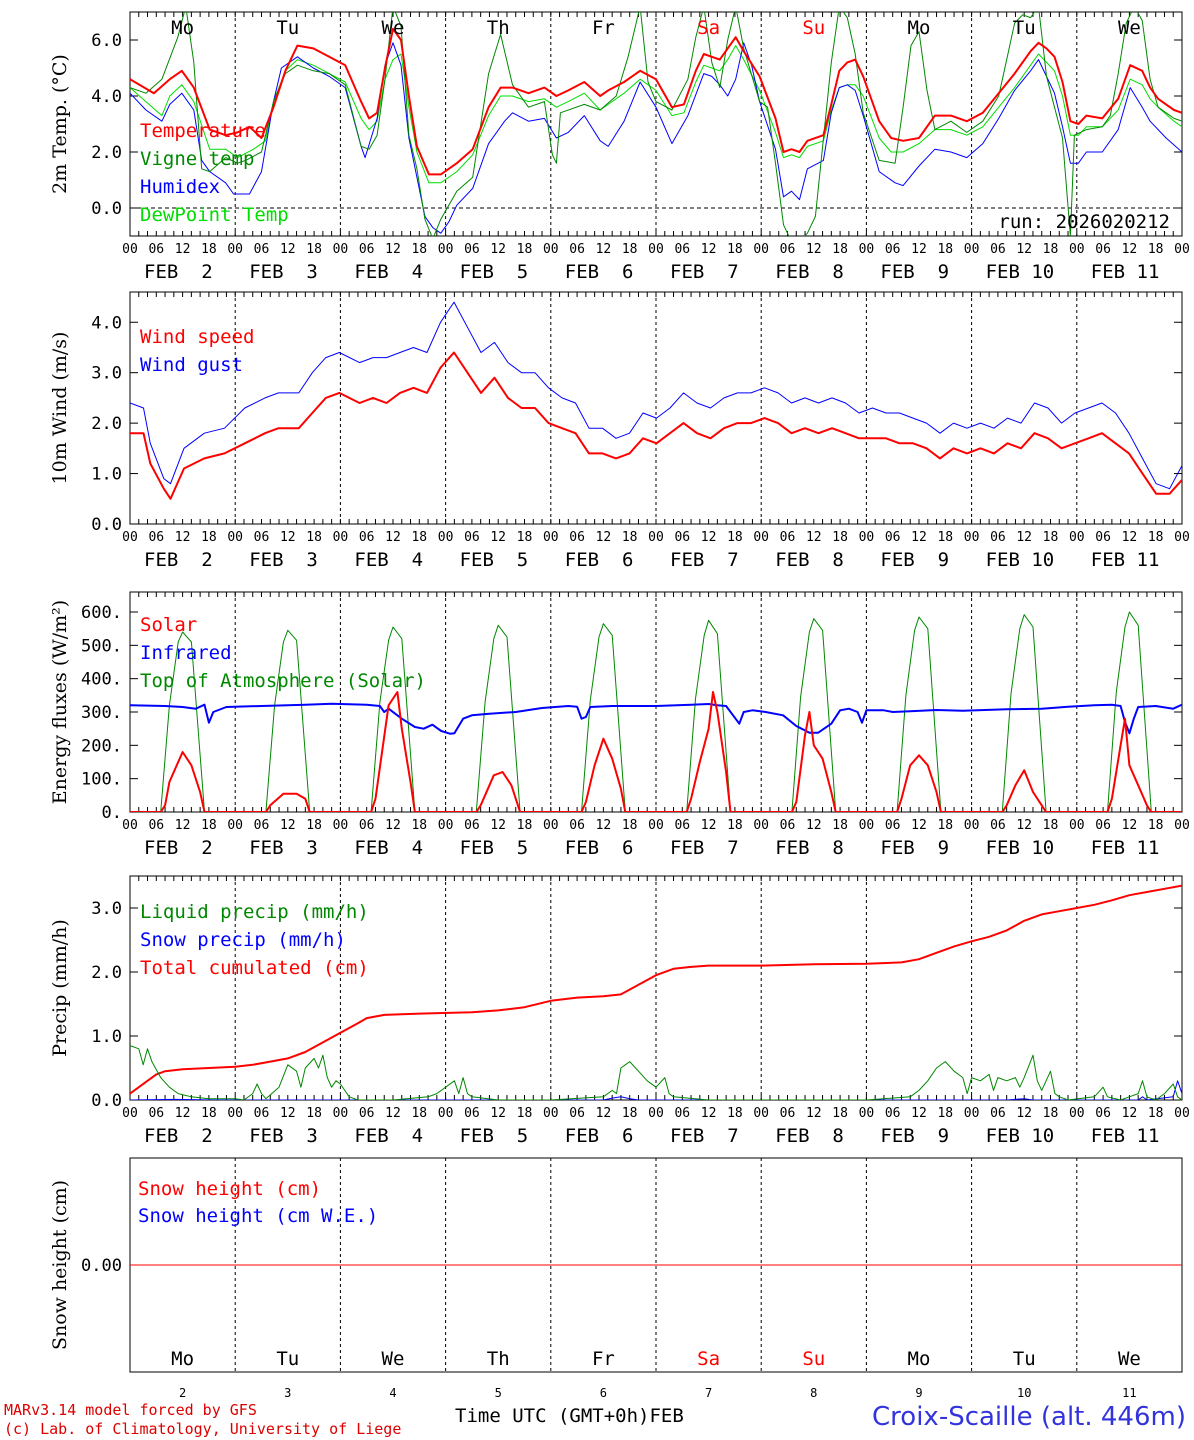  I want to click on legend-snow-height-cm-: Snow height (cm), so click(229, 1189).